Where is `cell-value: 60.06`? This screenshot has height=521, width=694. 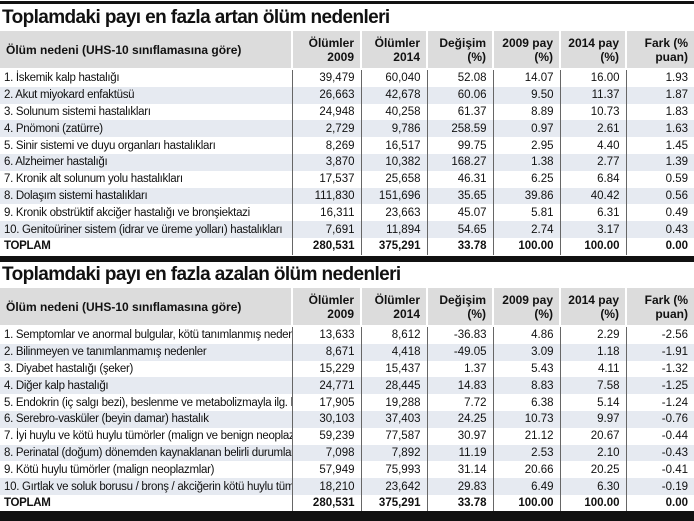 cell-value: 60.06 is located at coordinates (459, 95).